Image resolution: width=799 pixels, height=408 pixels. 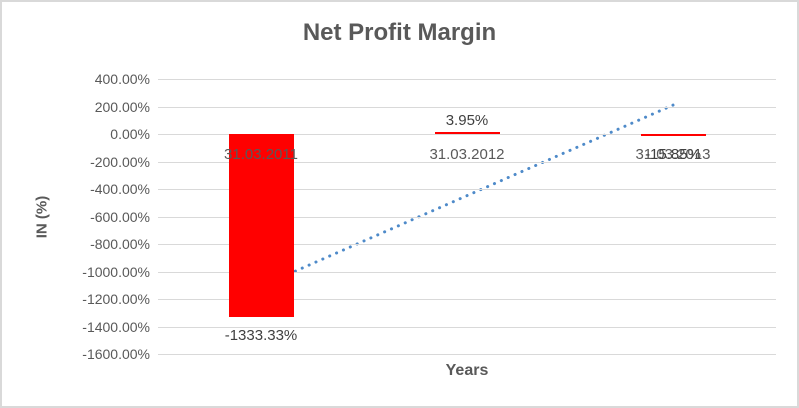 I want to click on x-axis-category-label: 31.03.2011, so click(x=261, y=154).